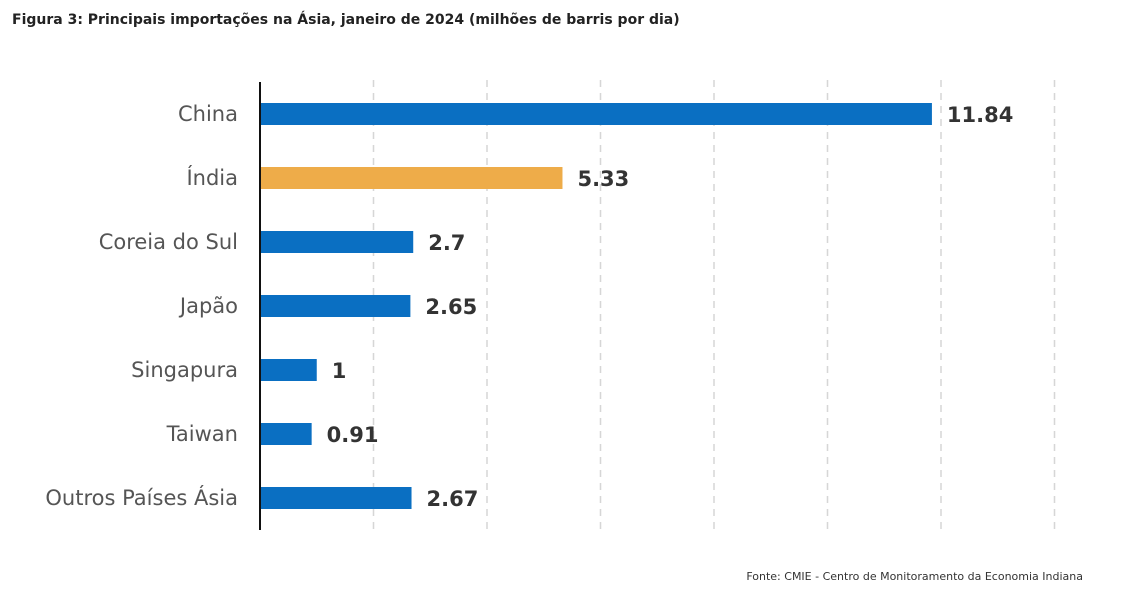 This screenshot has width=1123, height=593. Describe the element at coordinates (141, 497) in the screenshot. I see `category-label: Outros Países Ásia` at that location.